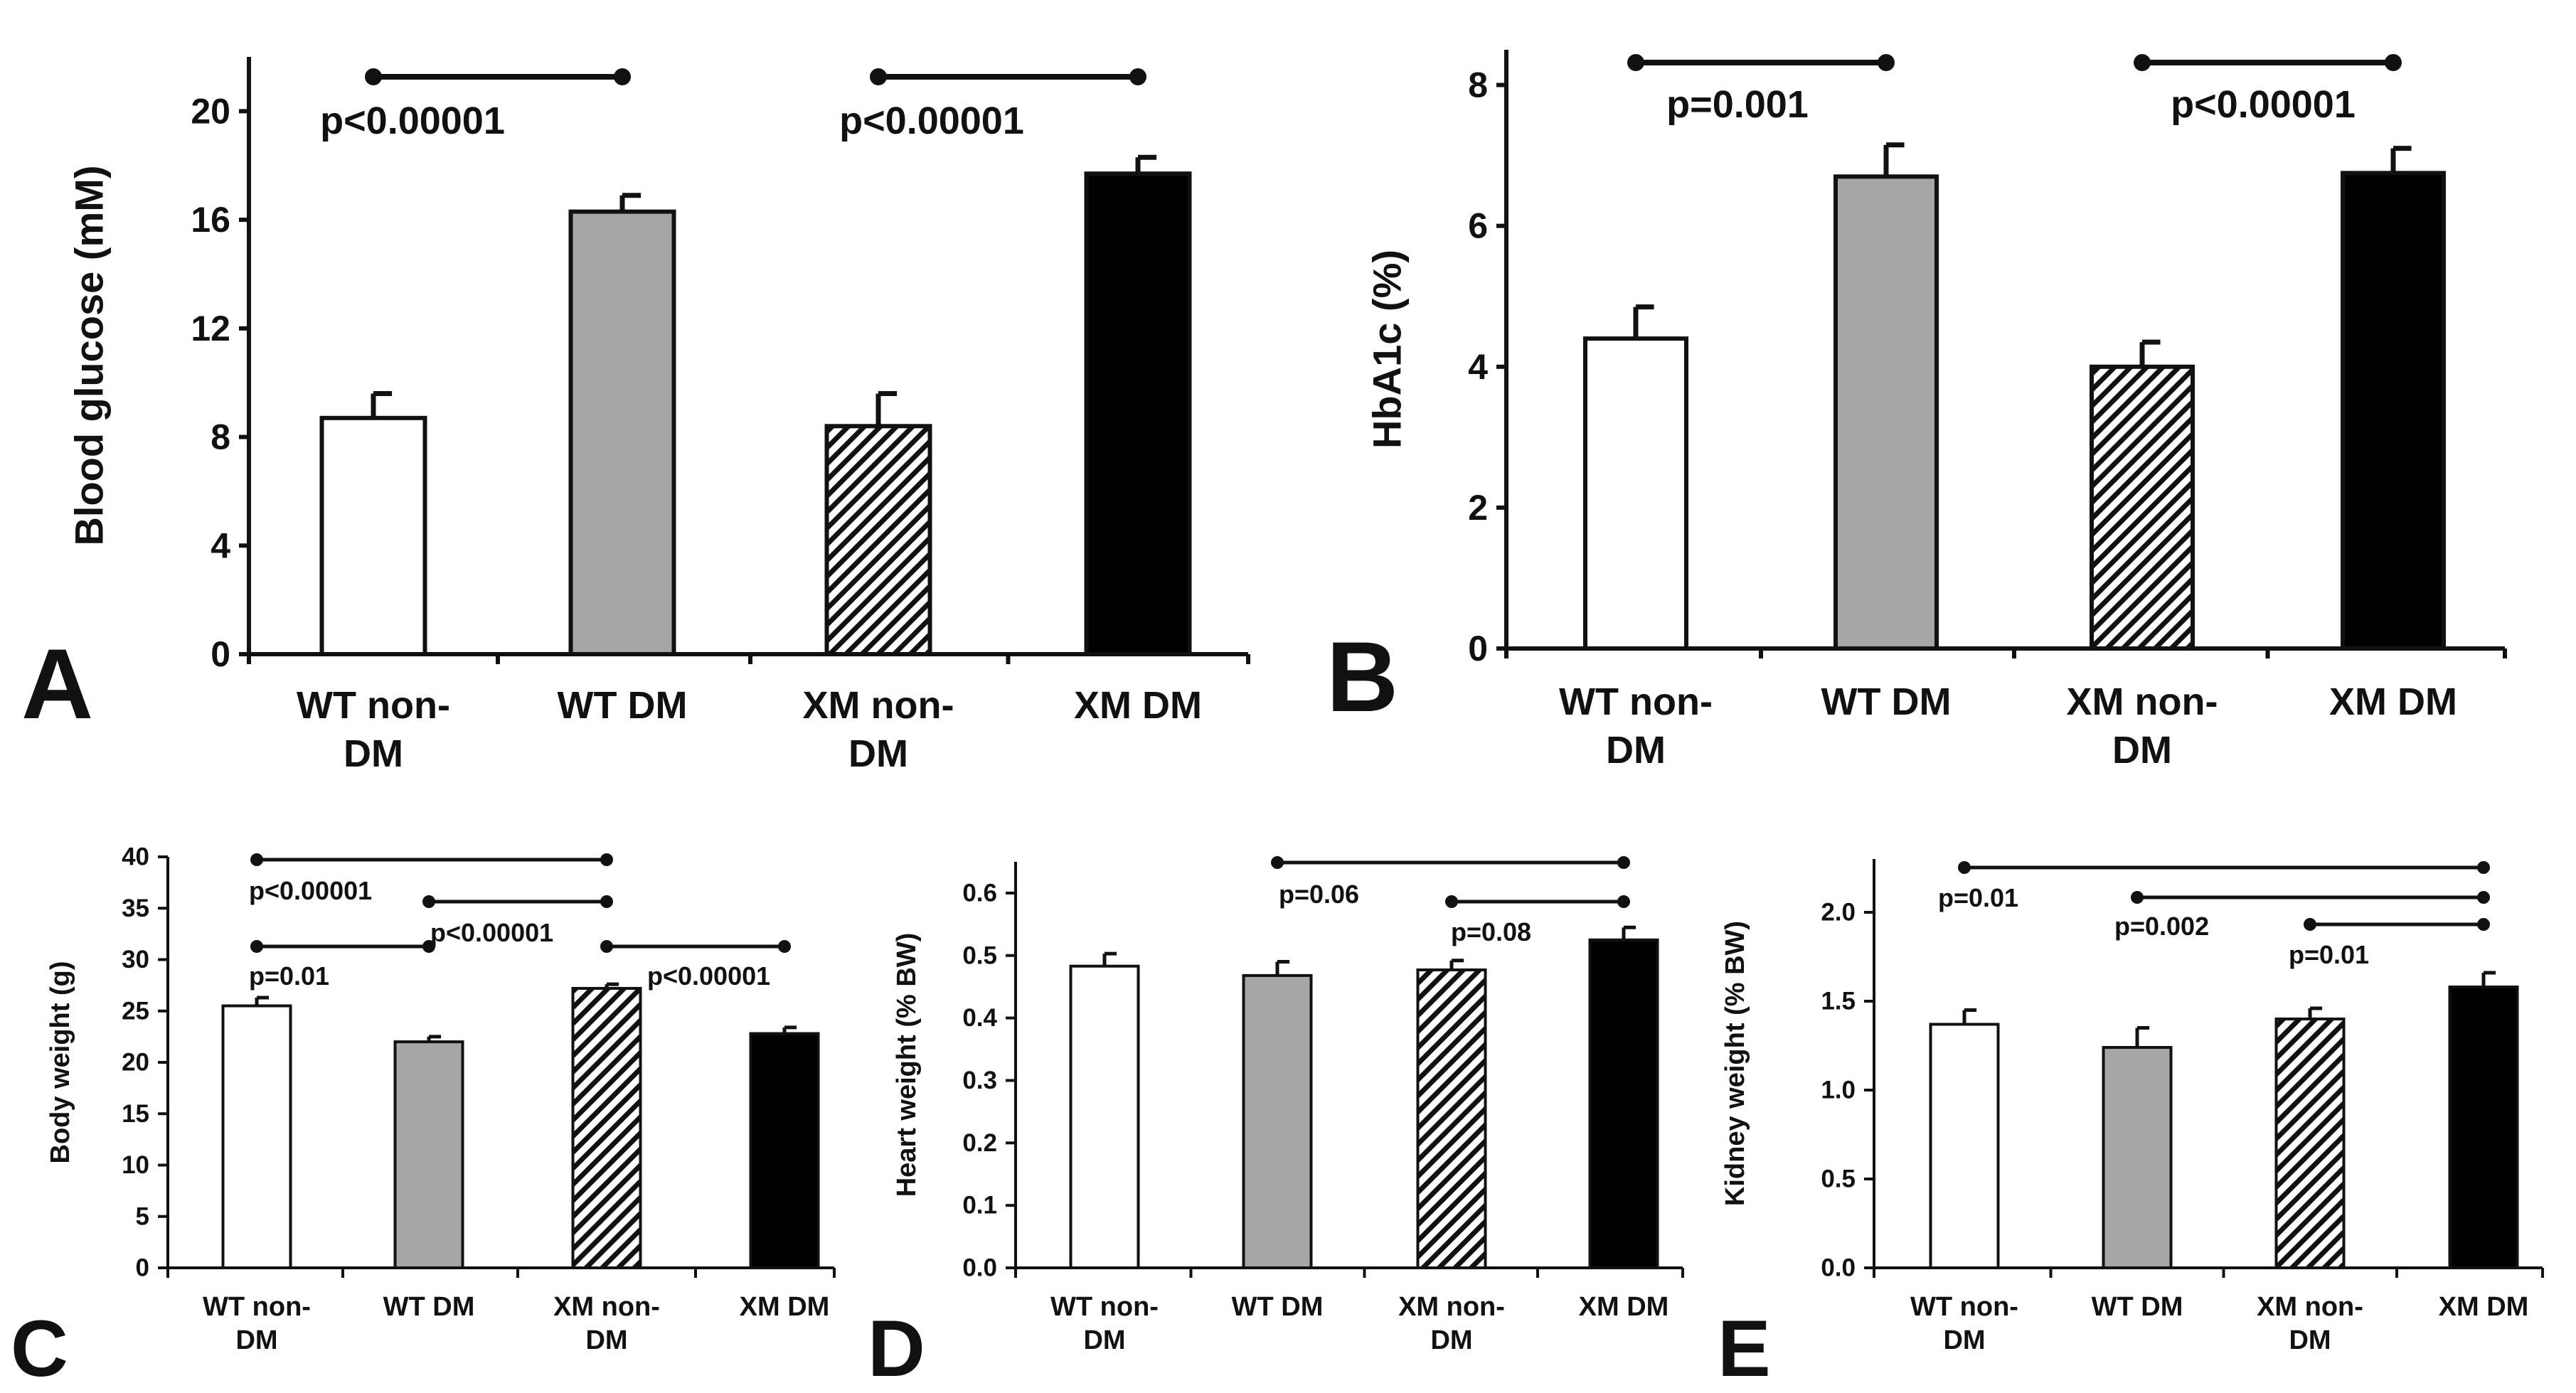 Image resolution: width=2576 pixels, height=1393 pixels. I want to click on p-value-label: p=0.08, so click(1491, 931).